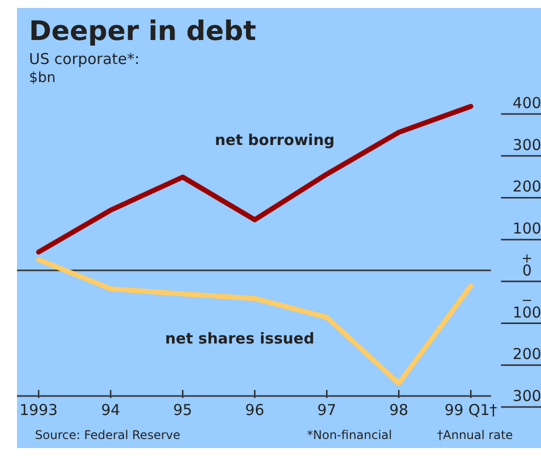 This screenshot has width=541, height=459. Describe the element at coordinates (274, 139) in the screenshot. I see `series-label: net borrowing` at that location.